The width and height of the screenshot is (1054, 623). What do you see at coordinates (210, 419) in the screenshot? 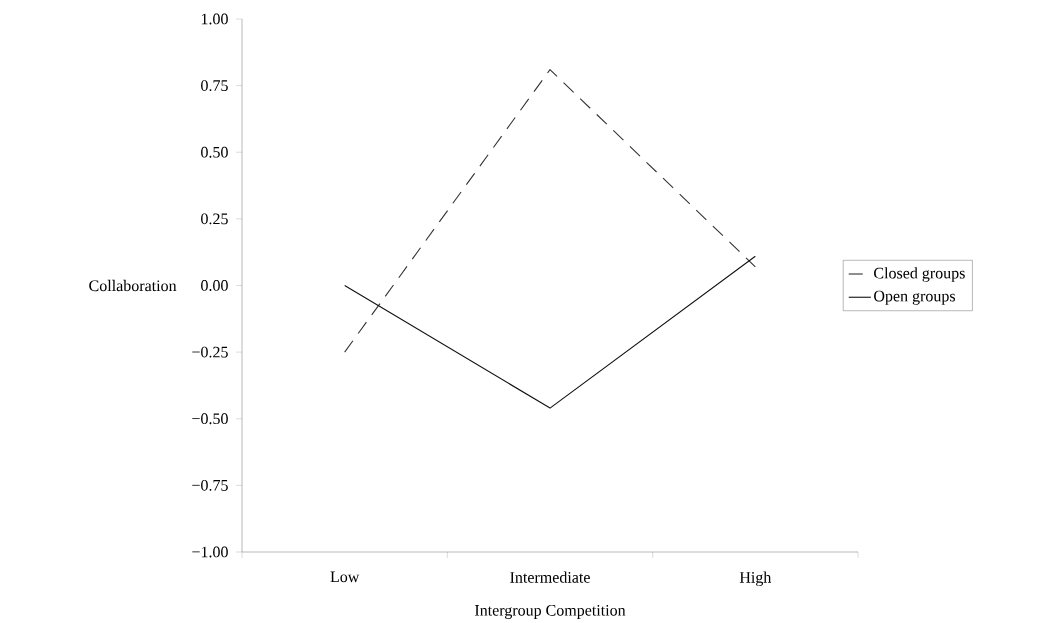
I see `y-tick-label: −0.50` at bounding box center [210, 419].